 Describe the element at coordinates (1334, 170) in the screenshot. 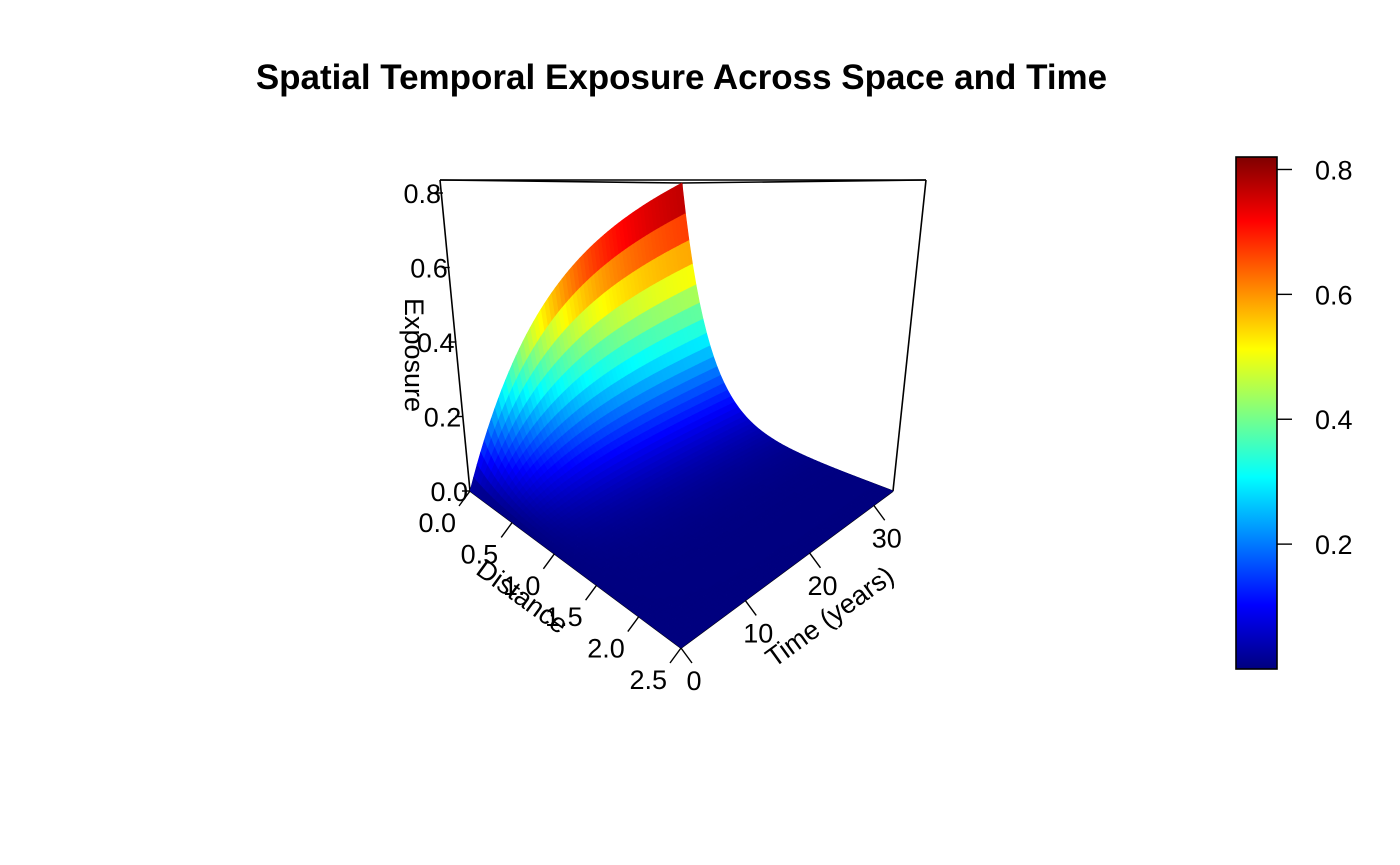

I see `colorbar-tick-label: 0.8` at that location.